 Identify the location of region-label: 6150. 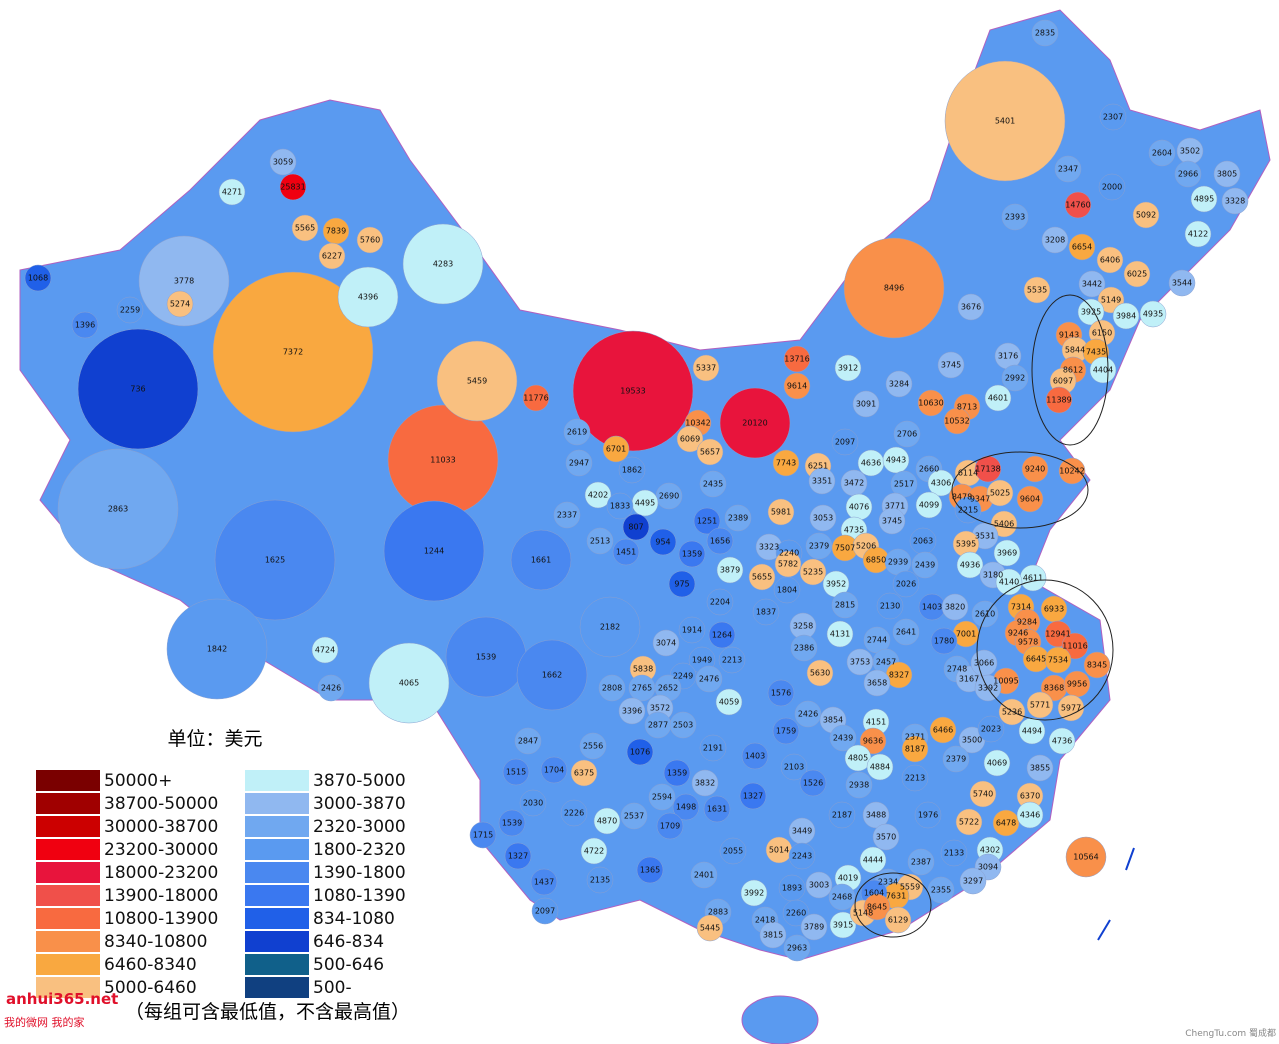
(1102, 333).